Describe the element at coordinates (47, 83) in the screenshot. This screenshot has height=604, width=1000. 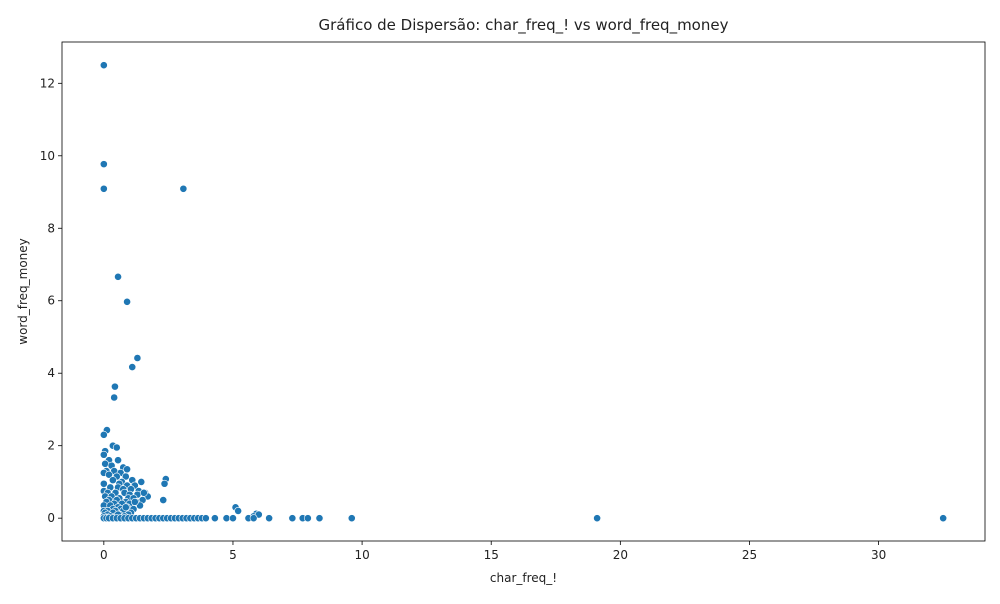
I see `y-tick-label: 12` at that location.